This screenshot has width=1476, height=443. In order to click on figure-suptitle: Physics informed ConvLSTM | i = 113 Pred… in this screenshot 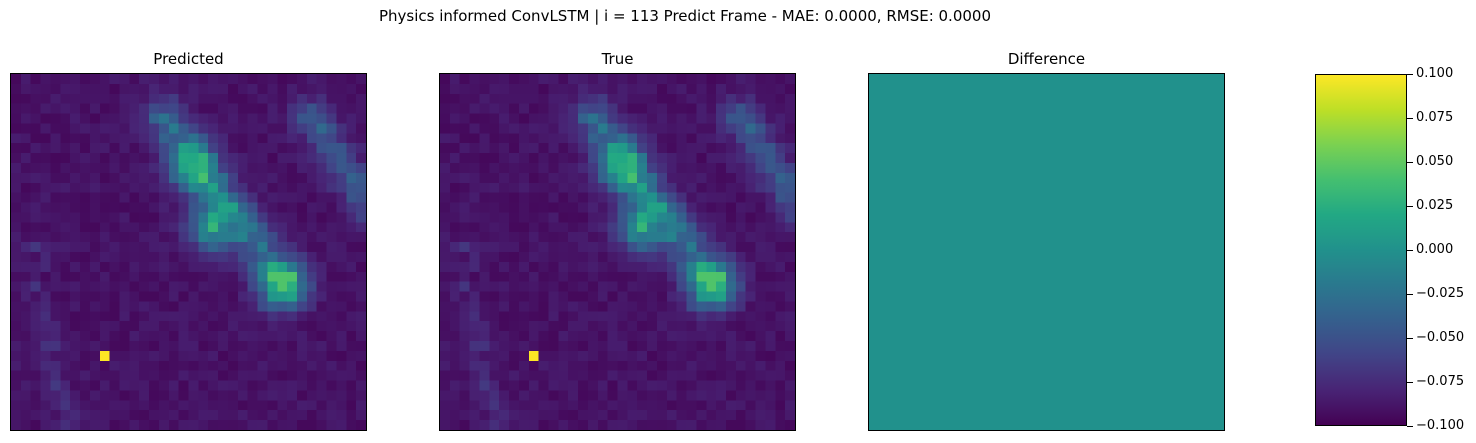, I will do `click(685, 16)`.